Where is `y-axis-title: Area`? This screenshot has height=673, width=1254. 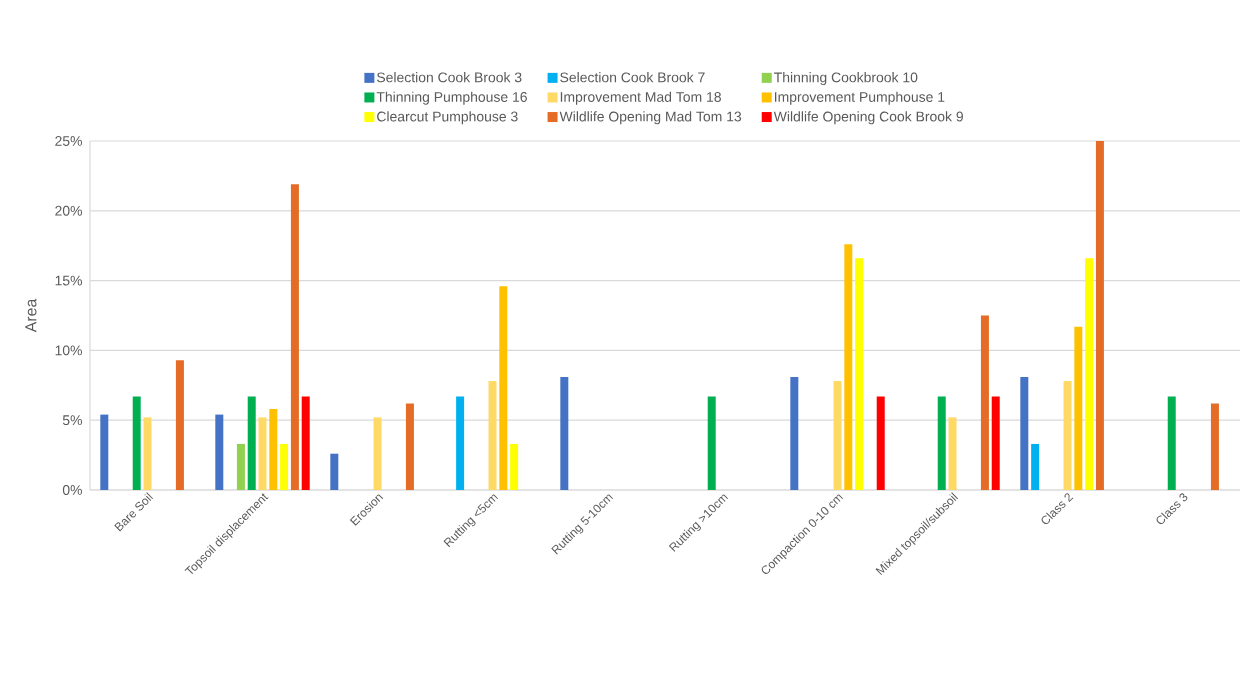 y-axis-title: Area is located at coordinates (31, 315).